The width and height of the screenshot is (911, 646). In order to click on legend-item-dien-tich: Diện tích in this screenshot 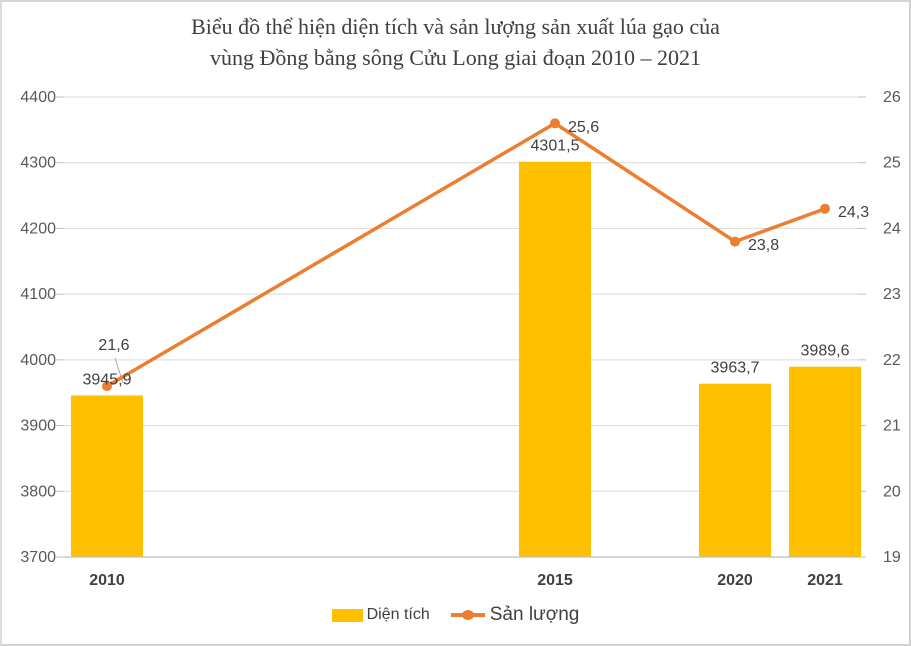, I will do `click(380, 615)`.